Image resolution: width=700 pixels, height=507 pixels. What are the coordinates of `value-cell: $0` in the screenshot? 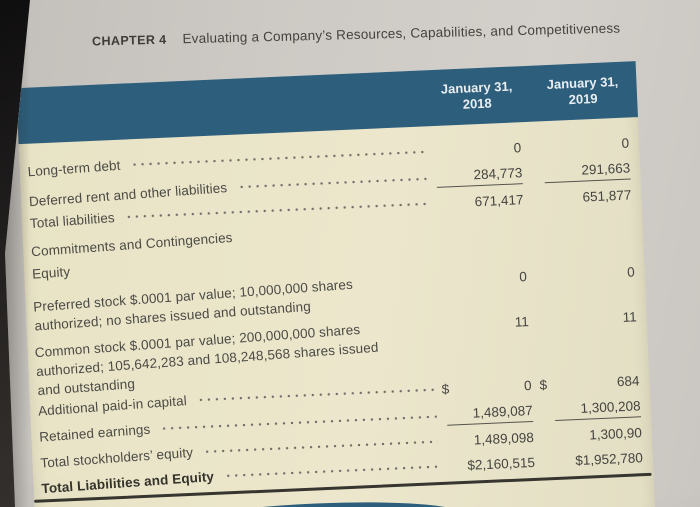 It's located at (486, 387).